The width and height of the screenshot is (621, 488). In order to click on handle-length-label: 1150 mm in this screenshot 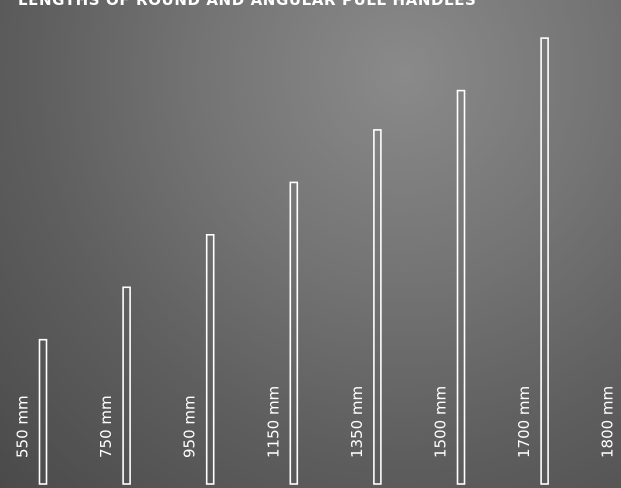, I will do `click(273, 422)`.